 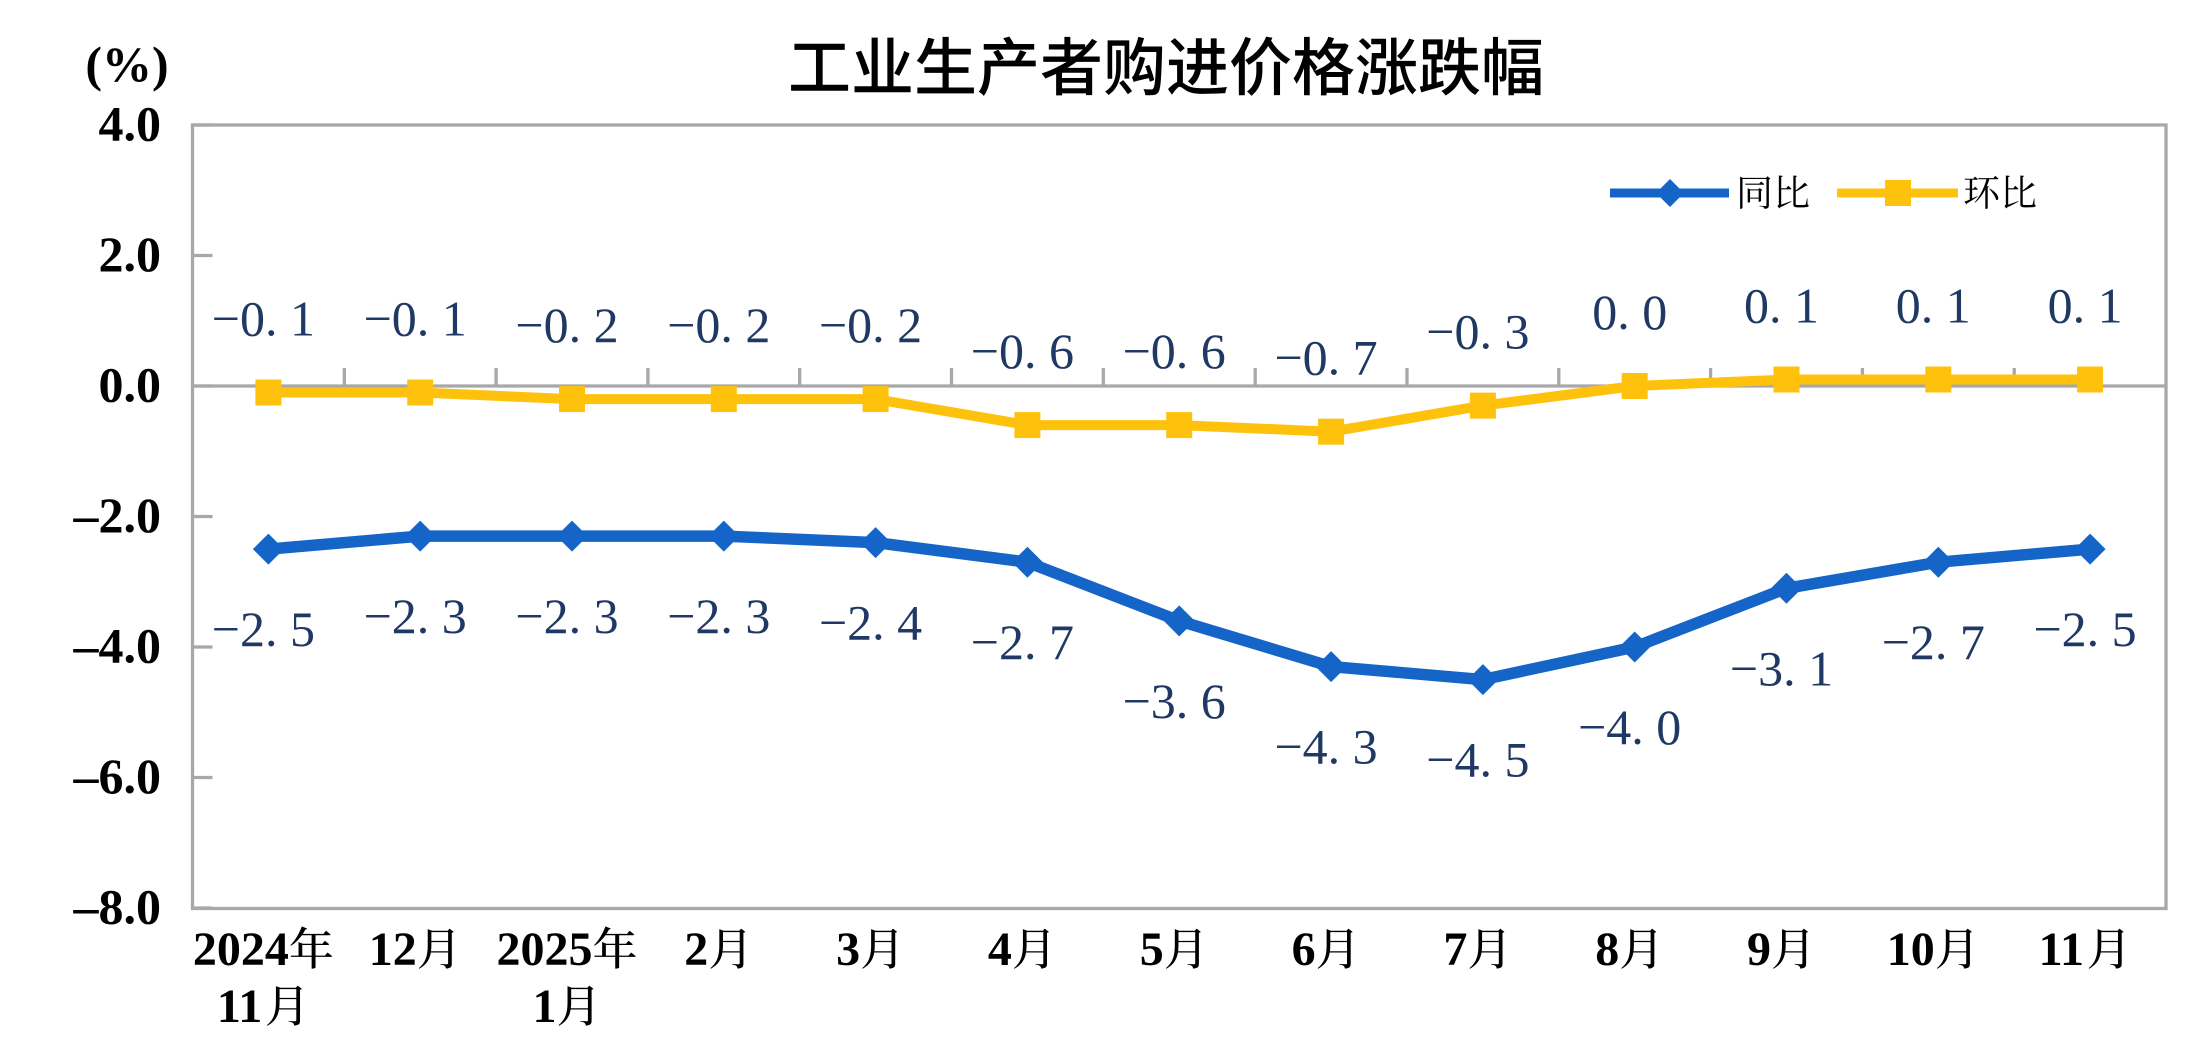 I want to click on svg-text: 2024, so click(x=241, y=949).